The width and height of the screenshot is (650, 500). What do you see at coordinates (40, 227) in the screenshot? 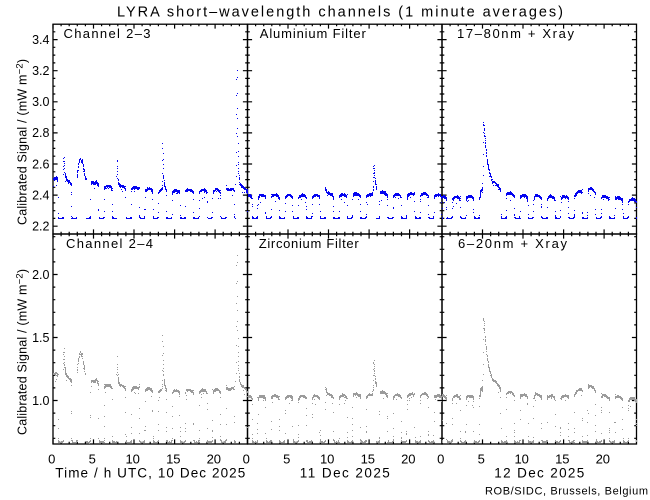
I see `svg-text: 2.2` at bounding box center [40, 227].